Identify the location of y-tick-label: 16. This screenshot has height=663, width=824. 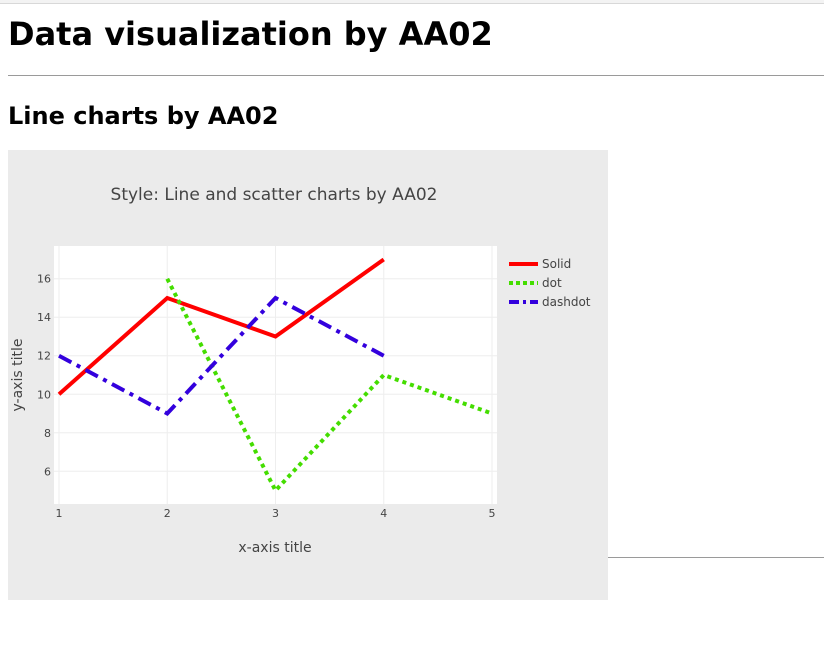
(44, 279).